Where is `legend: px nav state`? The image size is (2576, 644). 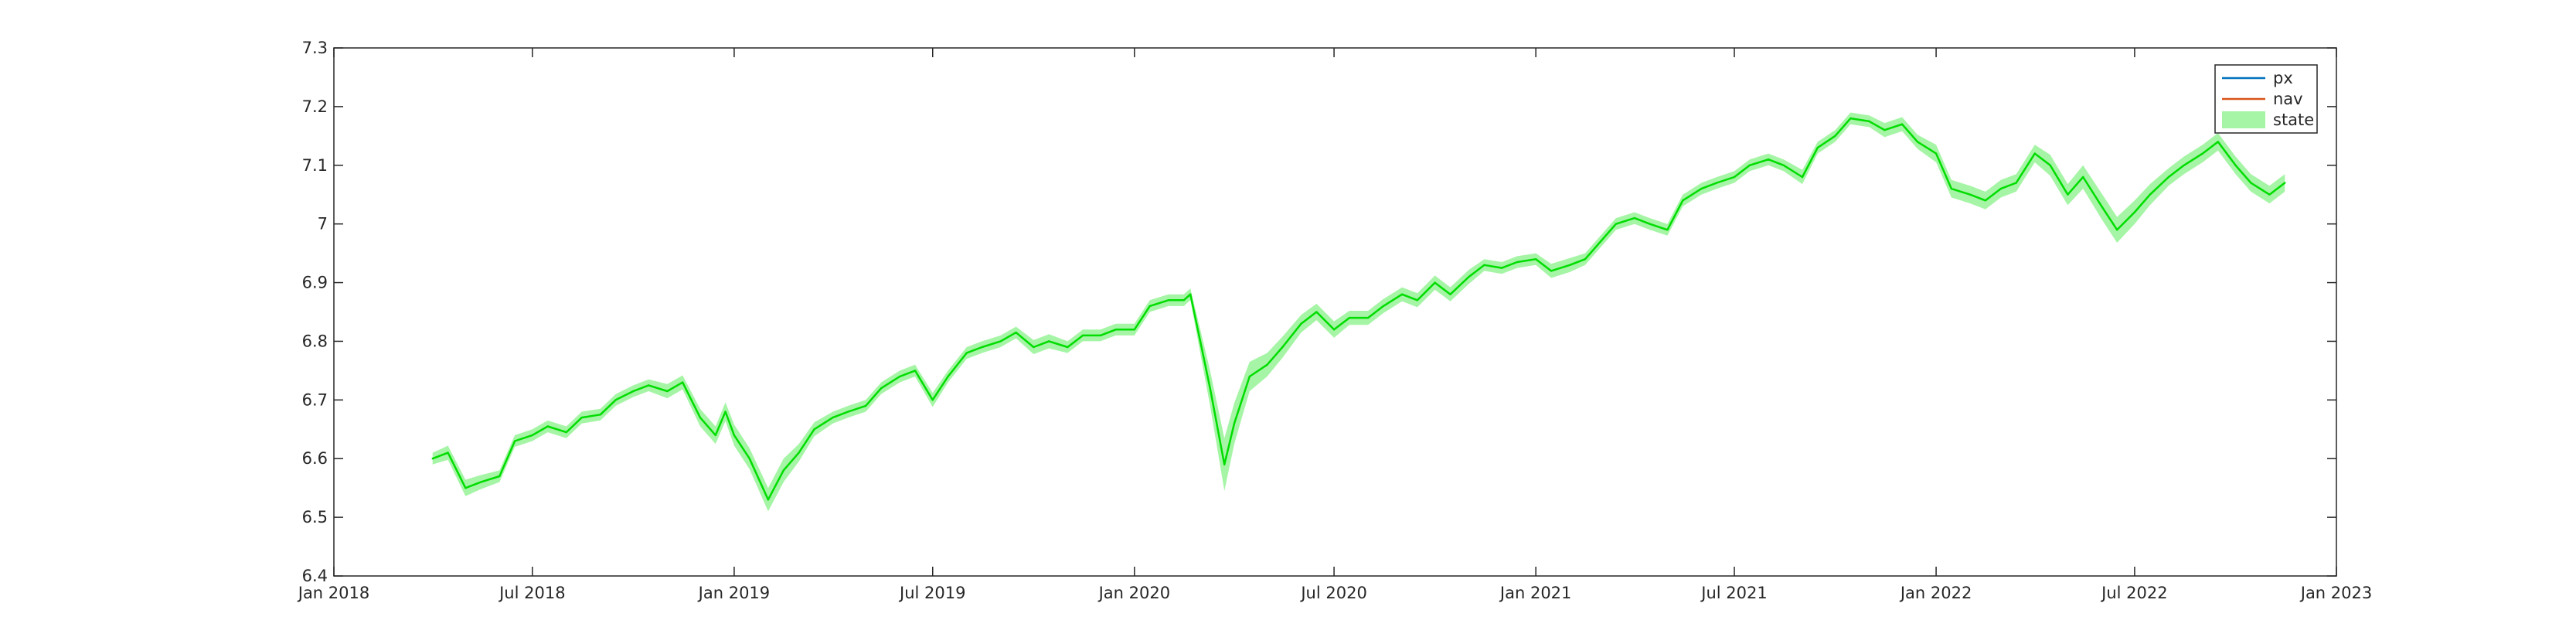
legend: px nav state is located at coordinates (2266, 99).